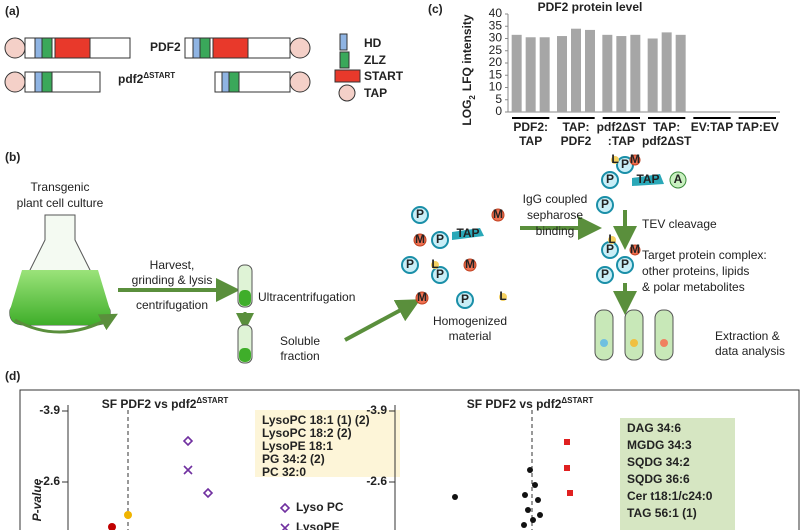  What do you see at coordinates (496, 38) in the screenshot?
I see `y-tick-label: 30` at bounding box center [496, 38].